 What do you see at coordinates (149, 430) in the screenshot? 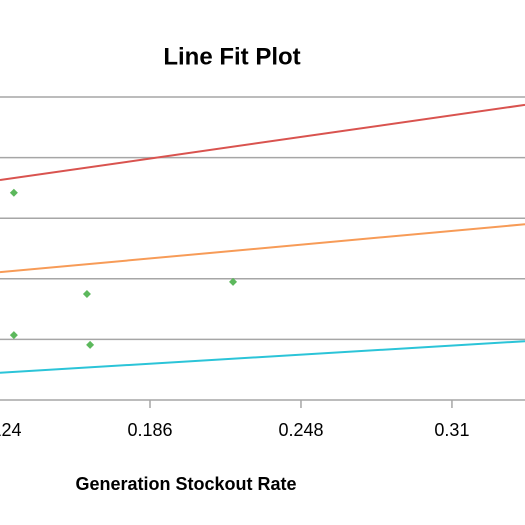
I see `x-tick-label: 0.186` at bounding box center [149, 430].